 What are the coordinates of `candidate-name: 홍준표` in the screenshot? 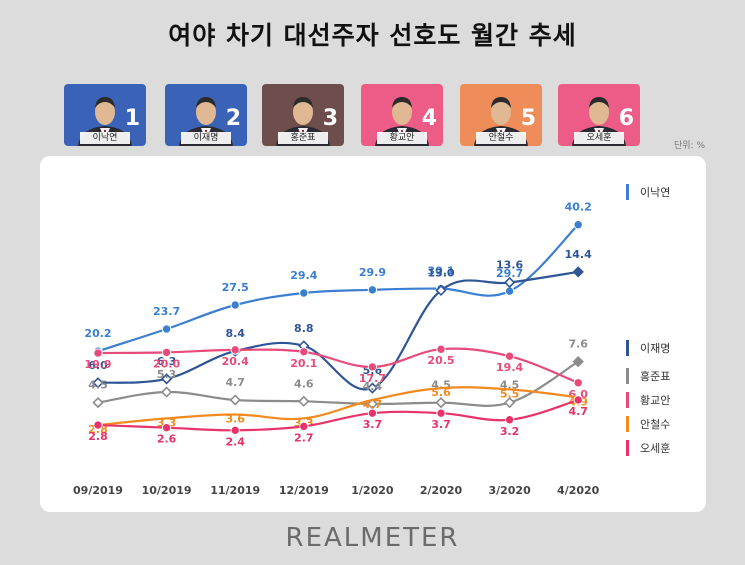 It's located at (303, 138).